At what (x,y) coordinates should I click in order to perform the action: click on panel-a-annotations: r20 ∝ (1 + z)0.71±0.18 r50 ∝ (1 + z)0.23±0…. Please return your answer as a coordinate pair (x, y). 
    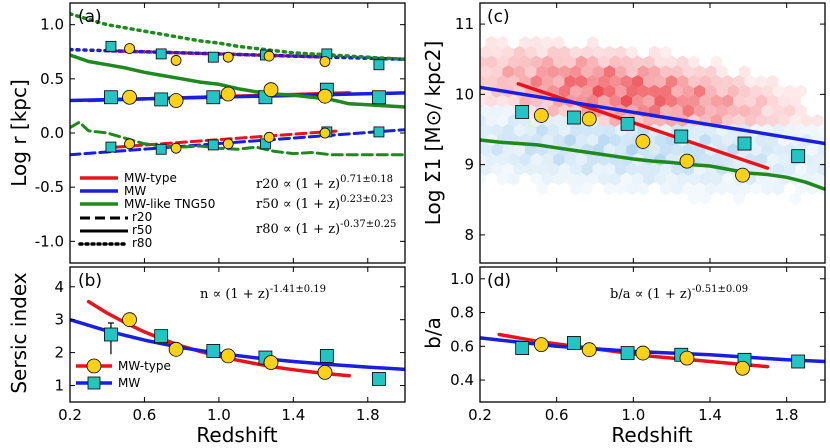
    Looking at the image, I should click on (326, 205).